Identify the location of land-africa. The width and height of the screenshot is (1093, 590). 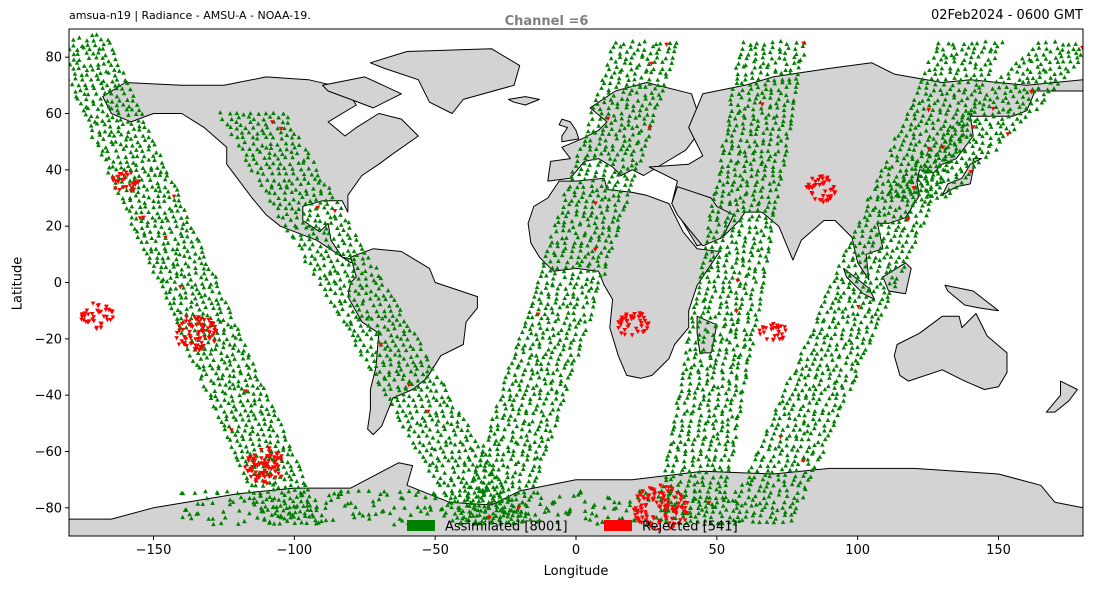
(624, 278).